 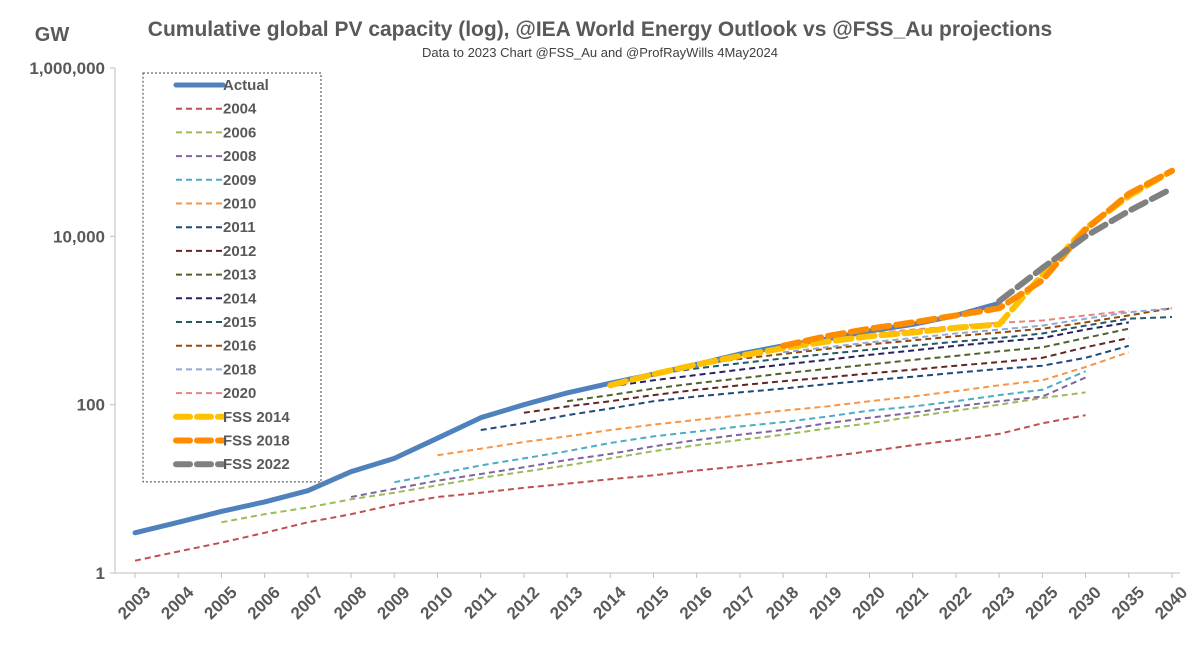 I want to click on legend-label: 2013, so click(x=239, y=275).